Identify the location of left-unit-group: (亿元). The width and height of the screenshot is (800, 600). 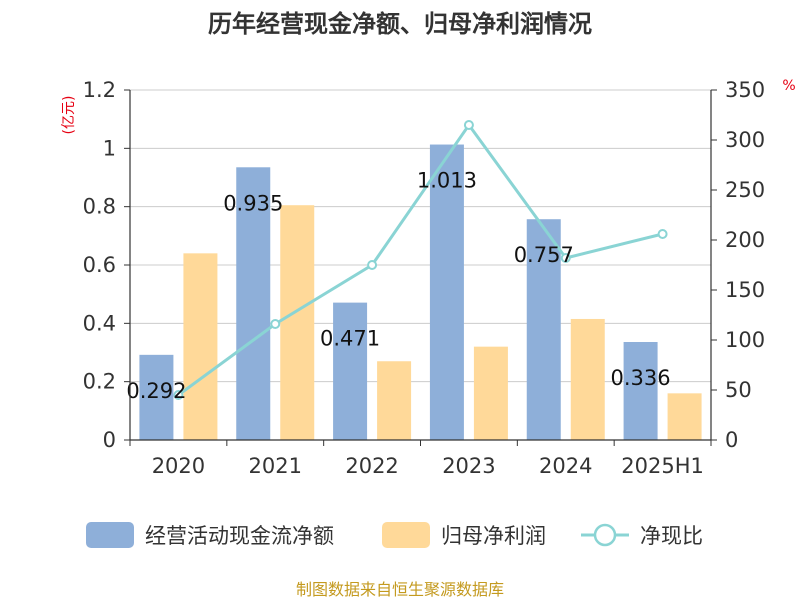
(69, 115).